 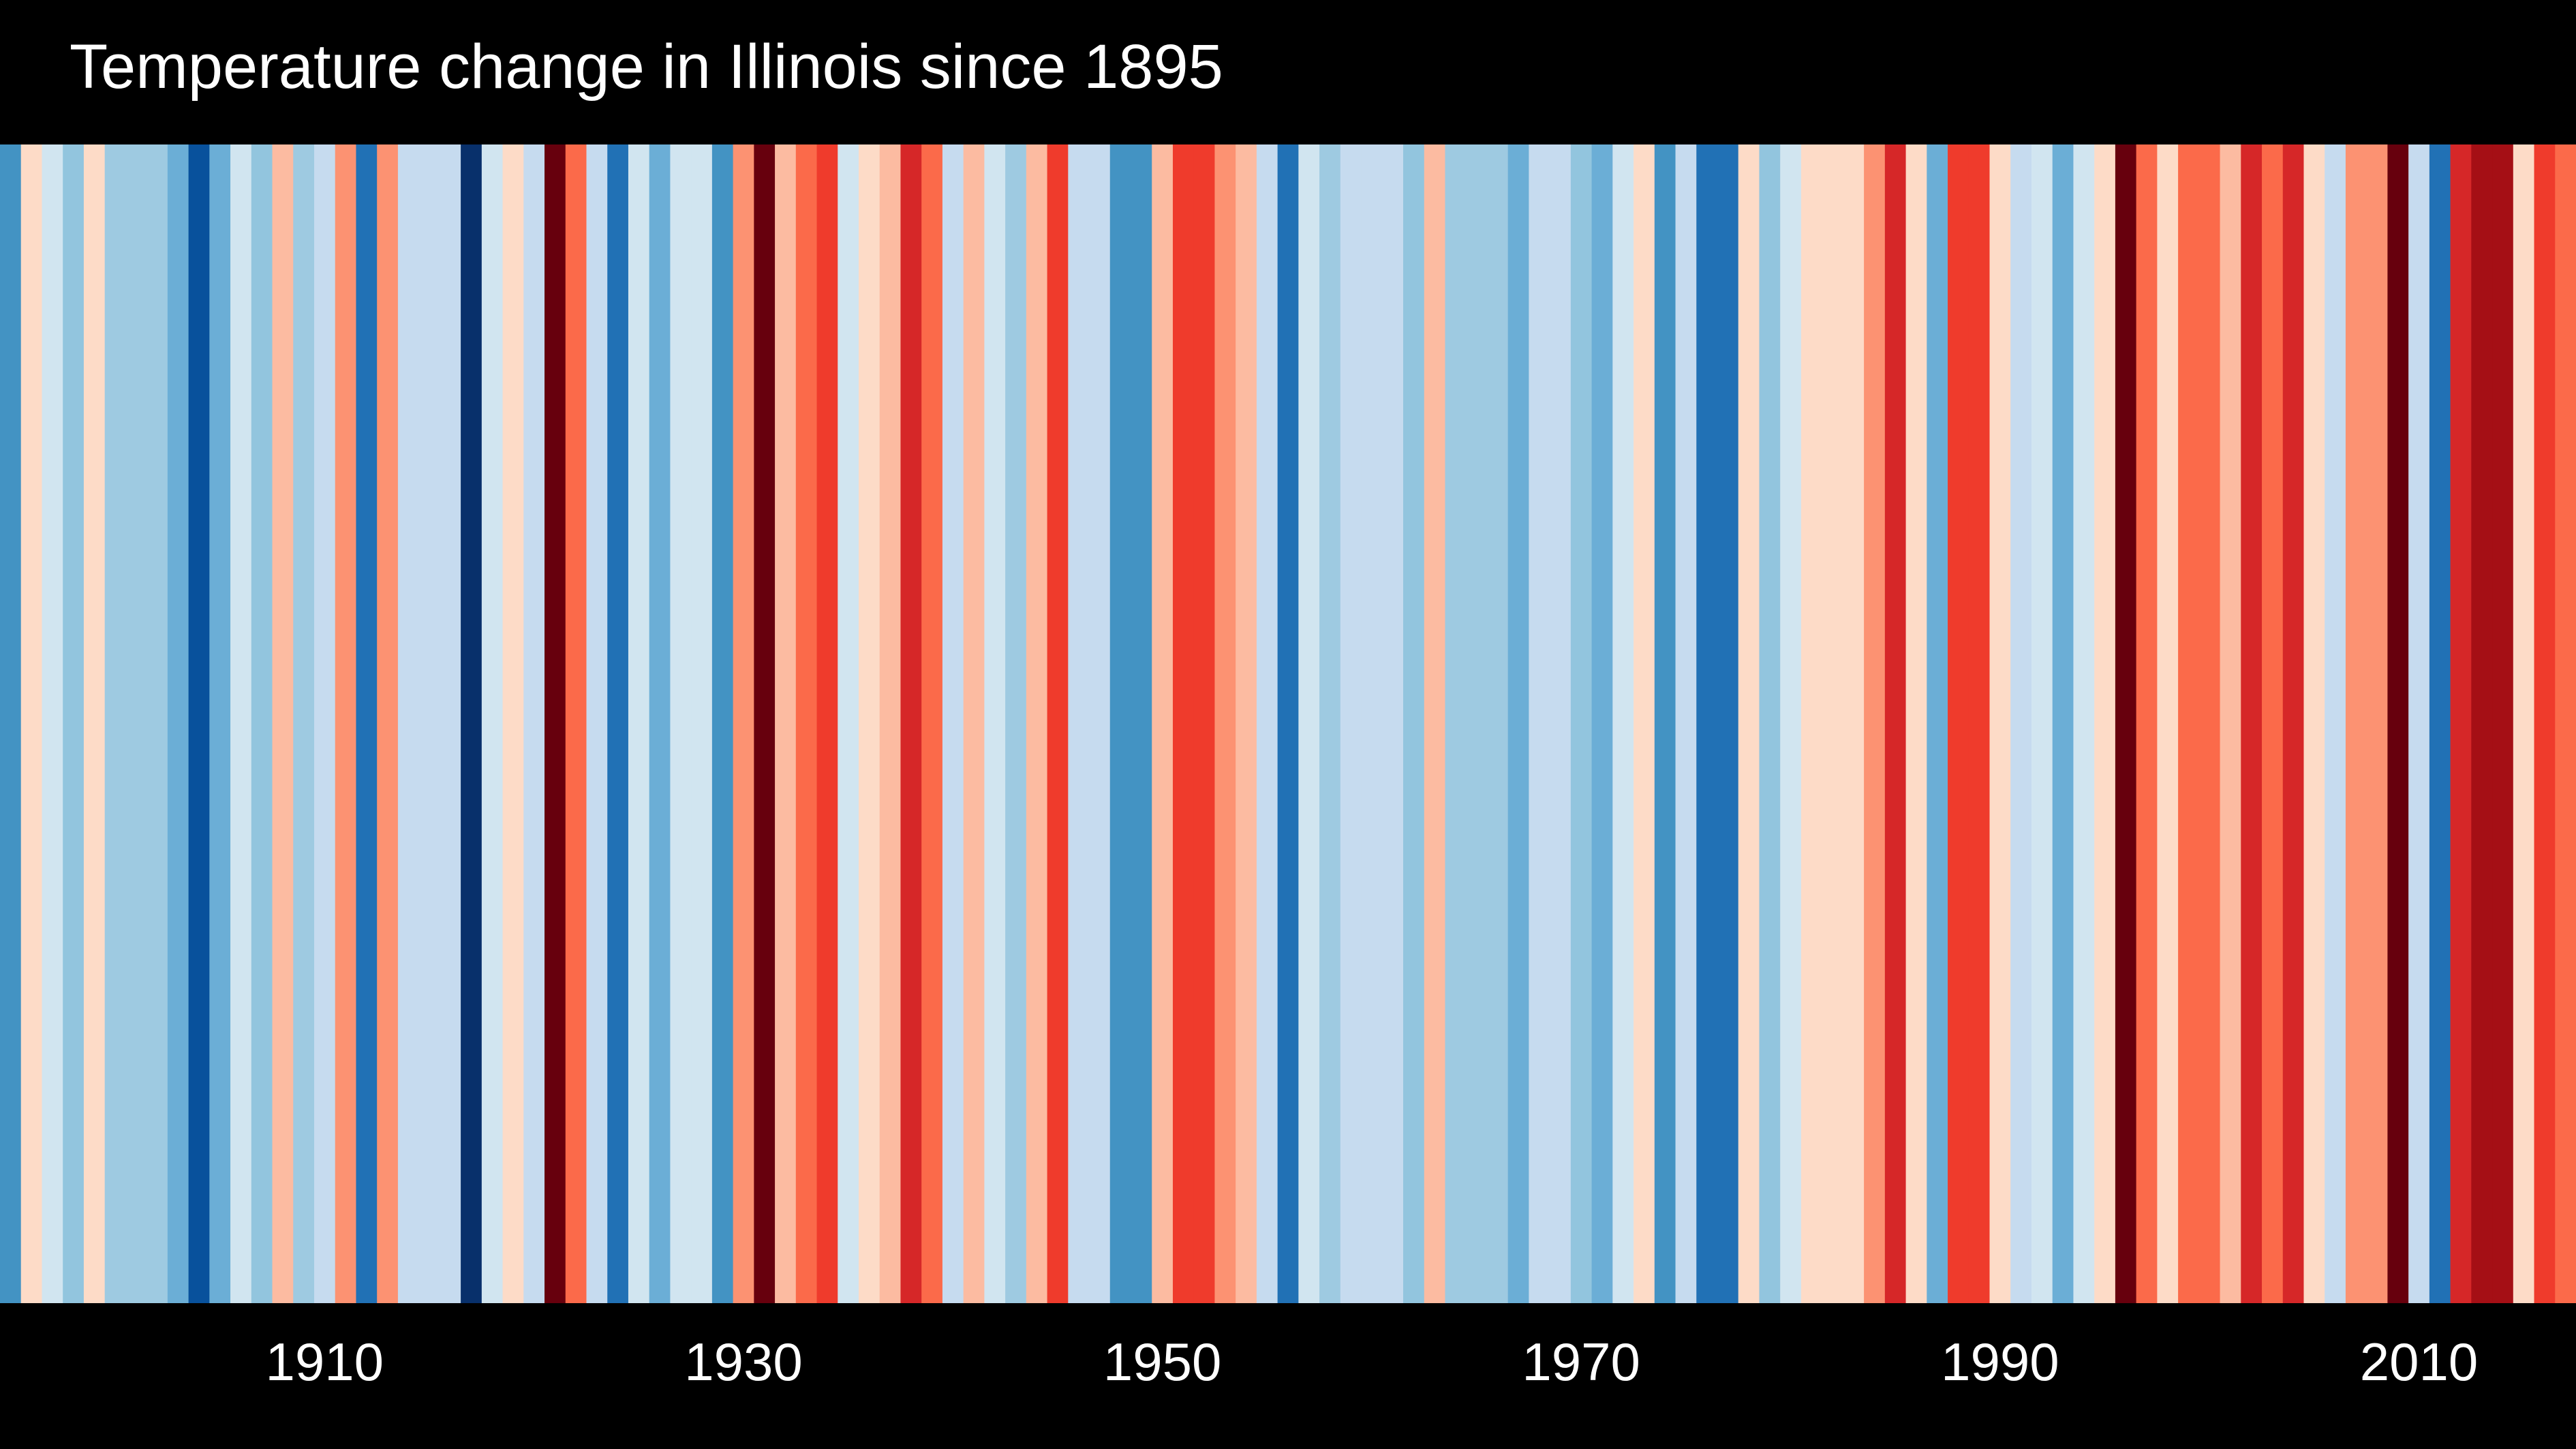 What do you see at coordinates (702, 723) in the screenshot?
I see `stripe-1928` at bounding box center [702, 723].